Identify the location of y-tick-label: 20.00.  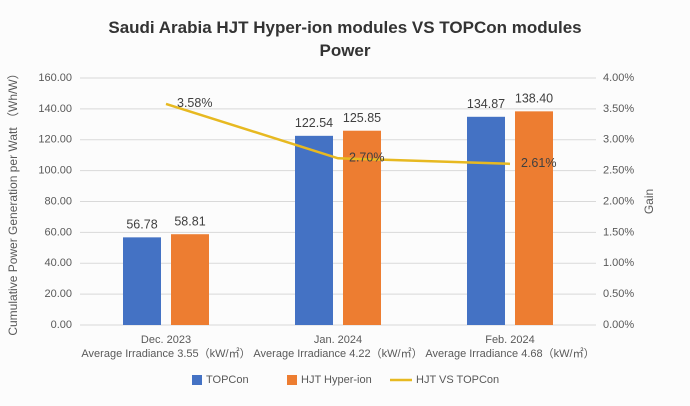
(58, 294).